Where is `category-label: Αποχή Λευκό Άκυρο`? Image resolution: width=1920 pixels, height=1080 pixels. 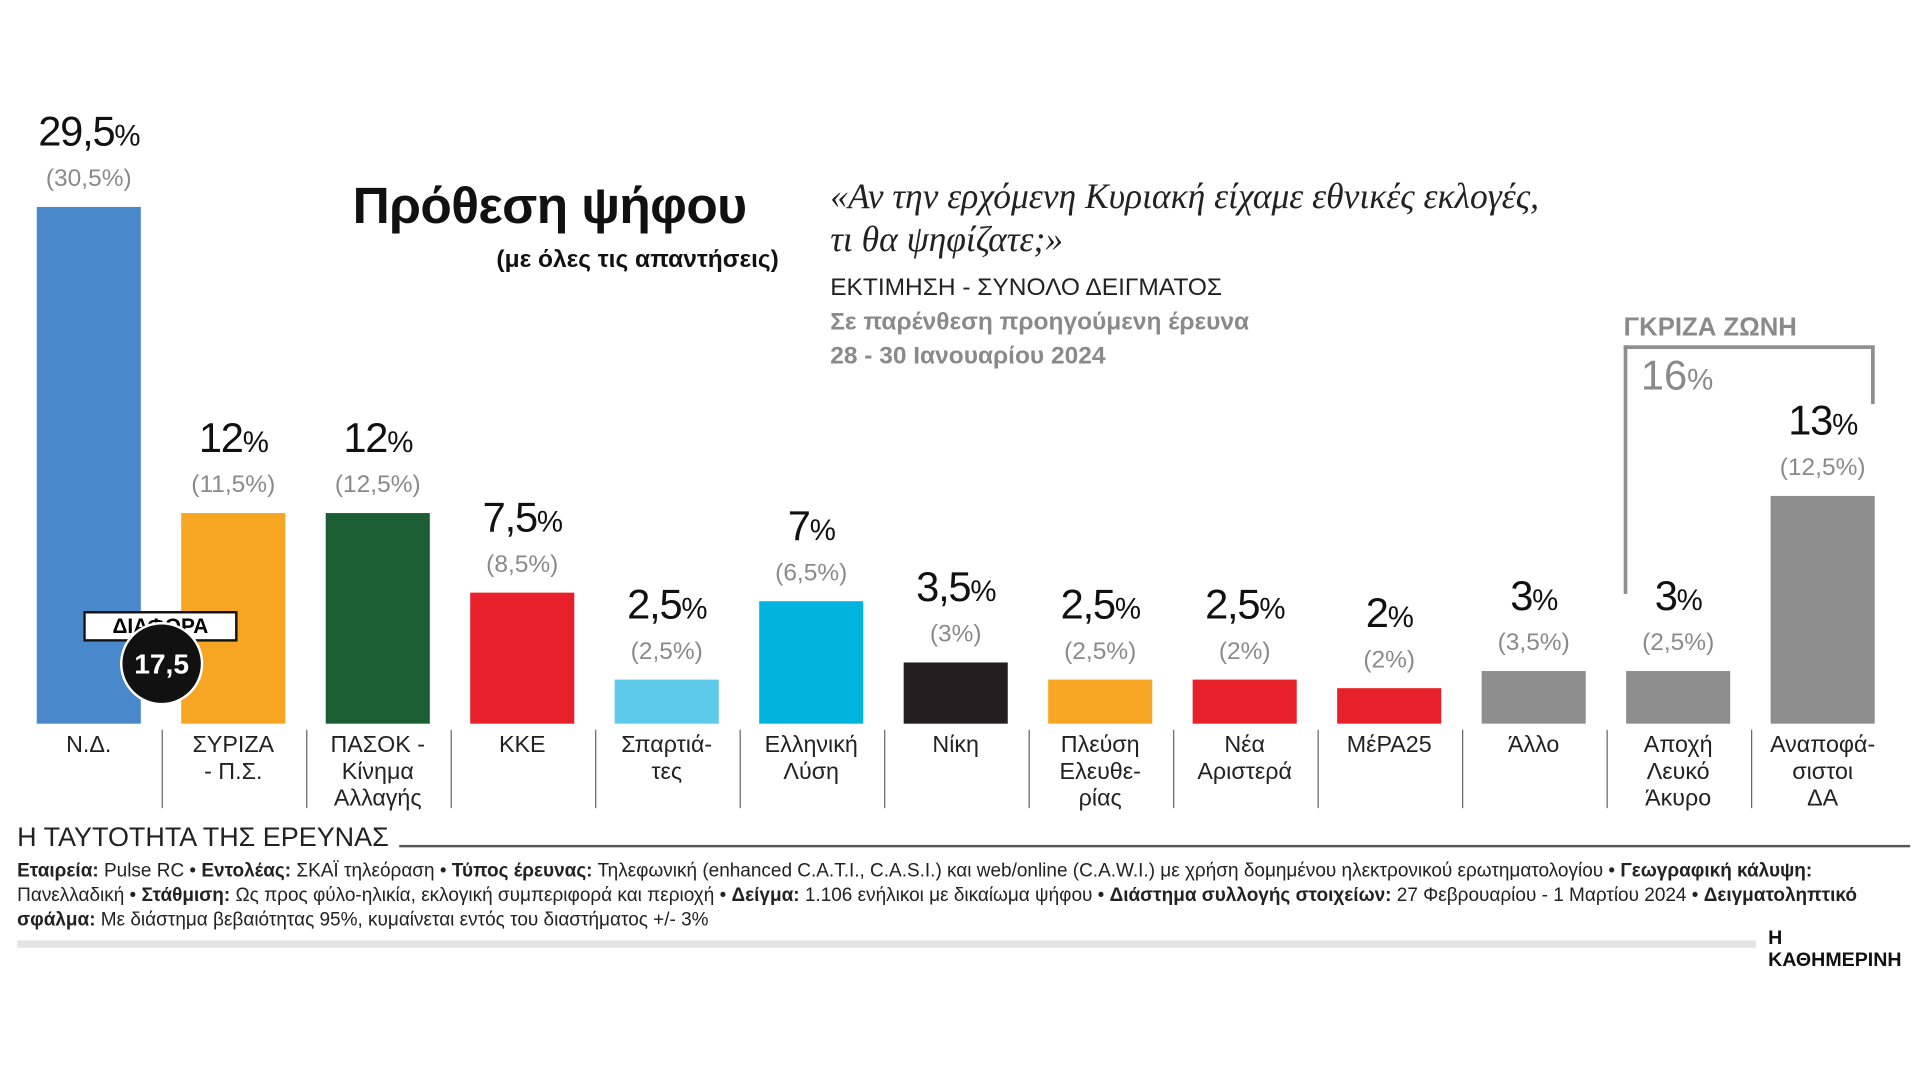
category-label: Αποχή Λευκό Άκυρο is located at coordinates (1678, 772).